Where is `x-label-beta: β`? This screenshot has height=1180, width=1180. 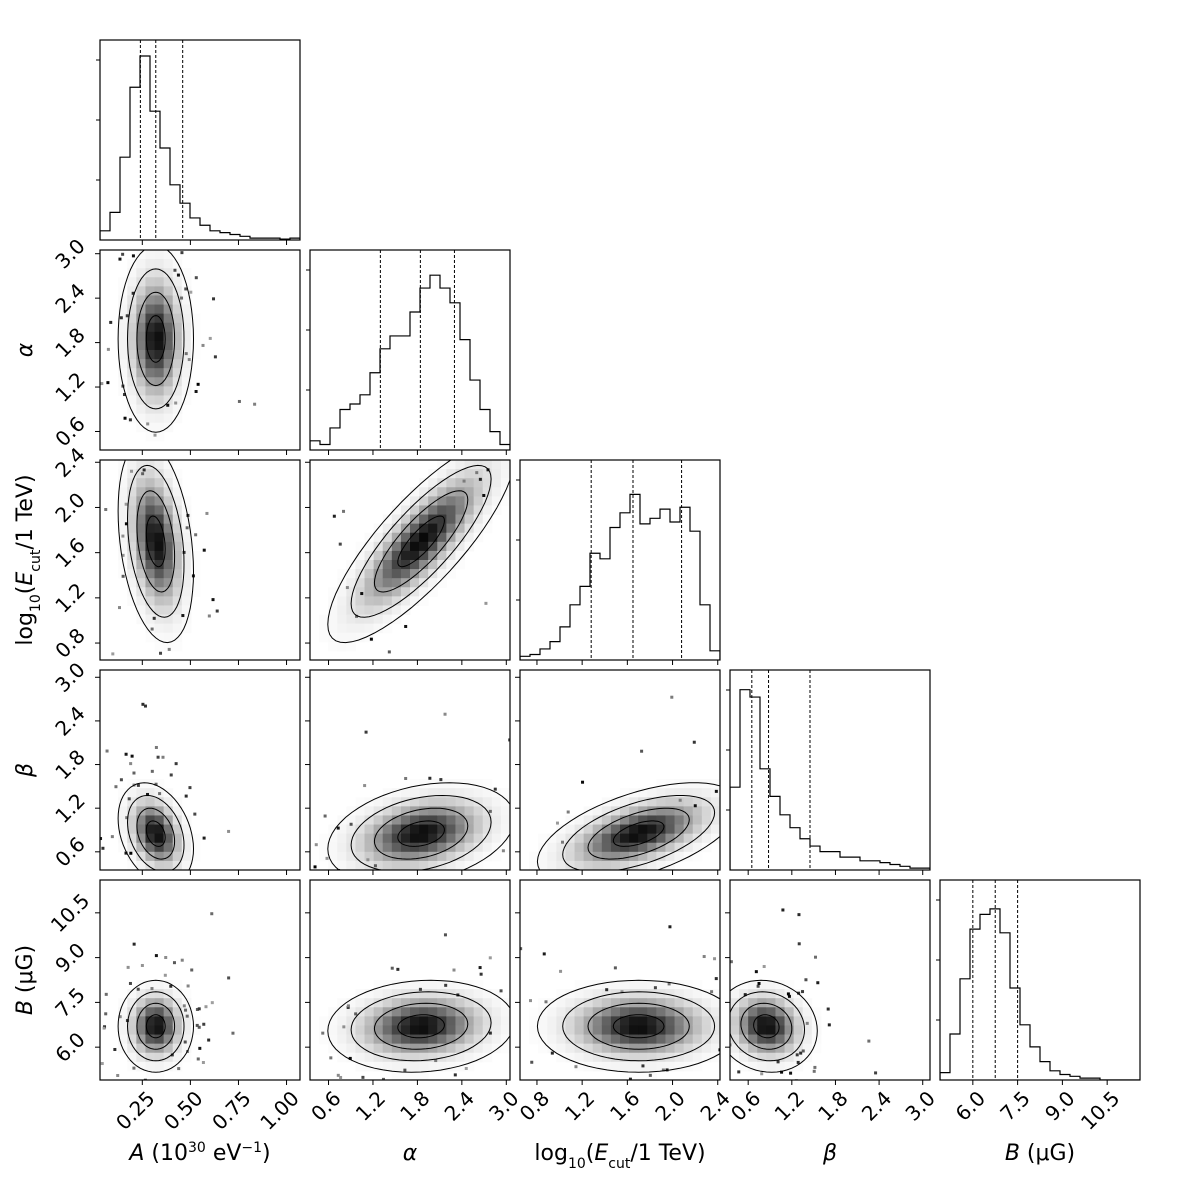 x-label-beta: β is located at coordinates (829, 1153).